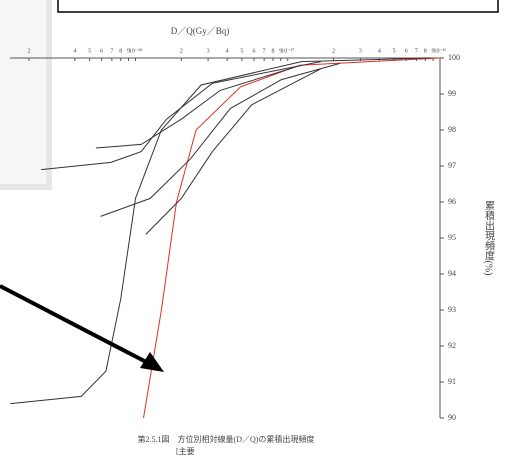 This screenshot has width=509, height=473. What do you see at coordinates (452, 309) in the screenshot?
I see `y-tick-label: 93` at bounding box center [452, 309].